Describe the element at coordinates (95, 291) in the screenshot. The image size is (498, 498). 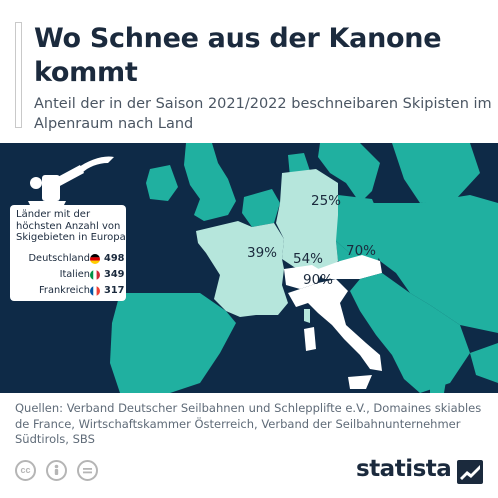
I see `france-flag-icon` at that location.